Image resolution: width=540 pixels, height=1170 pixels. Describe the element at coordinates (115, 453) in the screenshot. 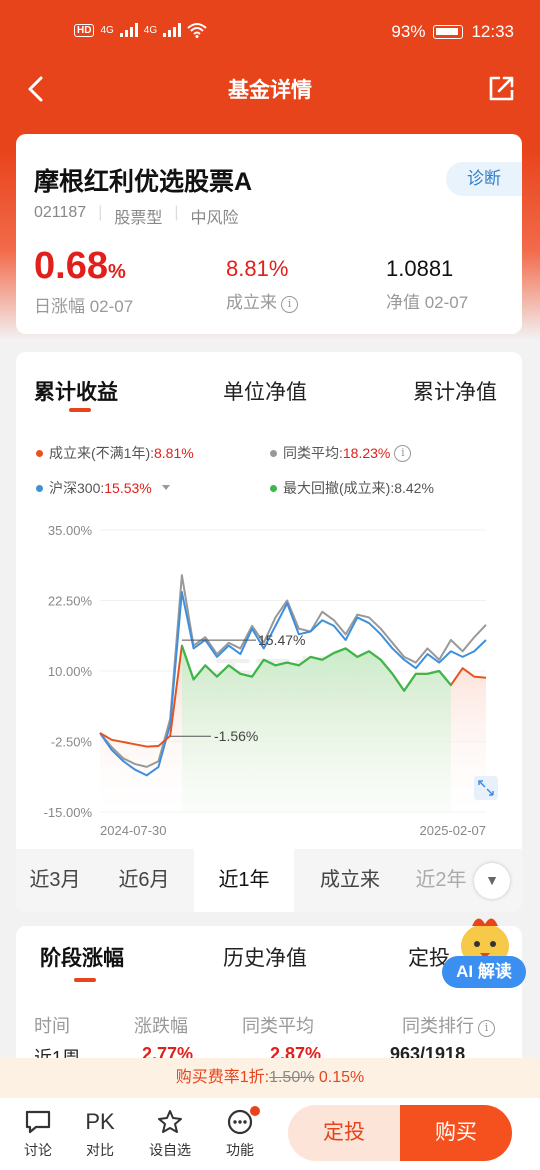

I see `legend-fund: 成立来(不满1年): 8.81%` at that location.